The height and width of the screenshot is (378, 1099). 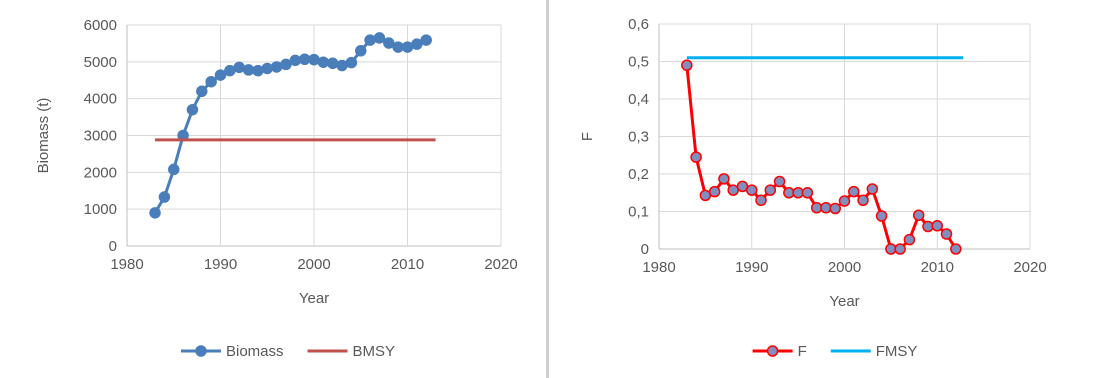 I want to click on legend-label-biomass: Biomass, so click(x=255, y=351).